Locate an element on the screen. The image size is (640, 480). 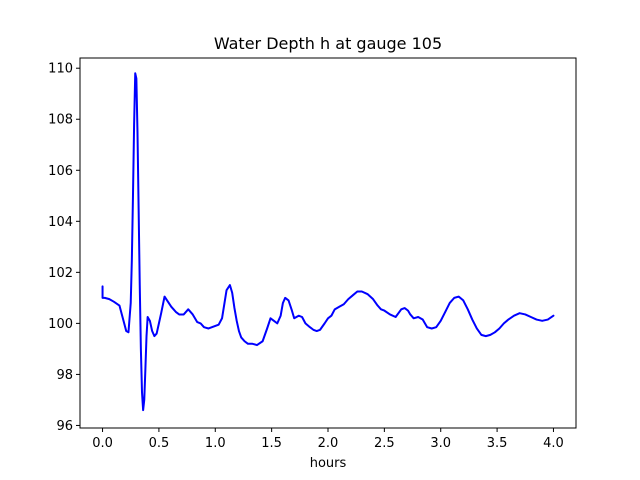
x-tick-label: 0.5 is located at coordinates (159, 443).